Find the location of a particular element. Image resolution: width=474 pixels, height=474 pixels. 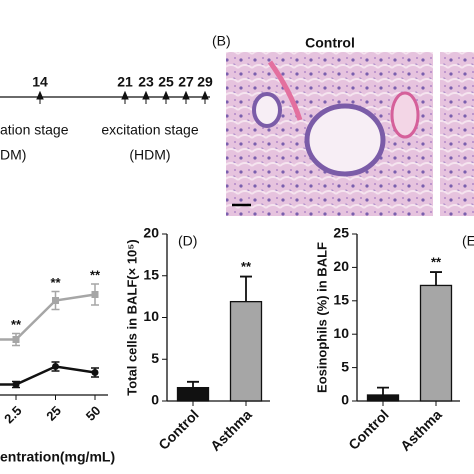

x-tick-label: 50 is located at coordinates (93, 413).